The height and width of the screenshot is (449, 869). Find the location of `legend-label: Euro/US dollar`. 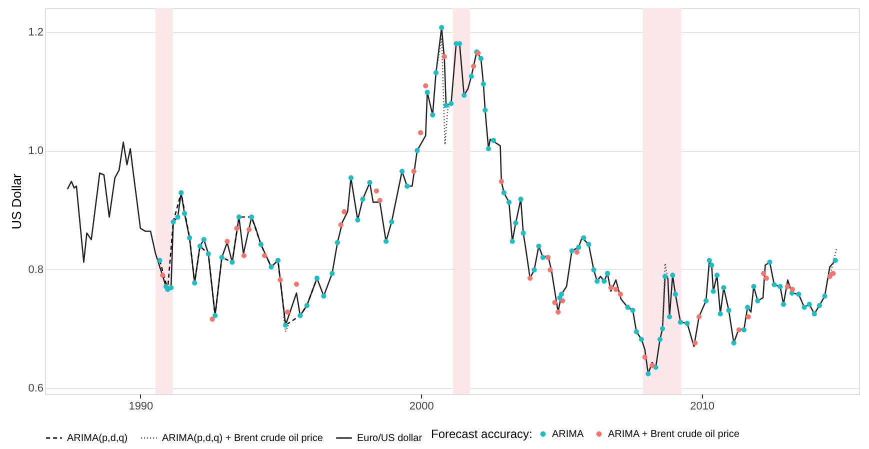

legend-label: Euro/US dollar is located at coordinates (390, 438).